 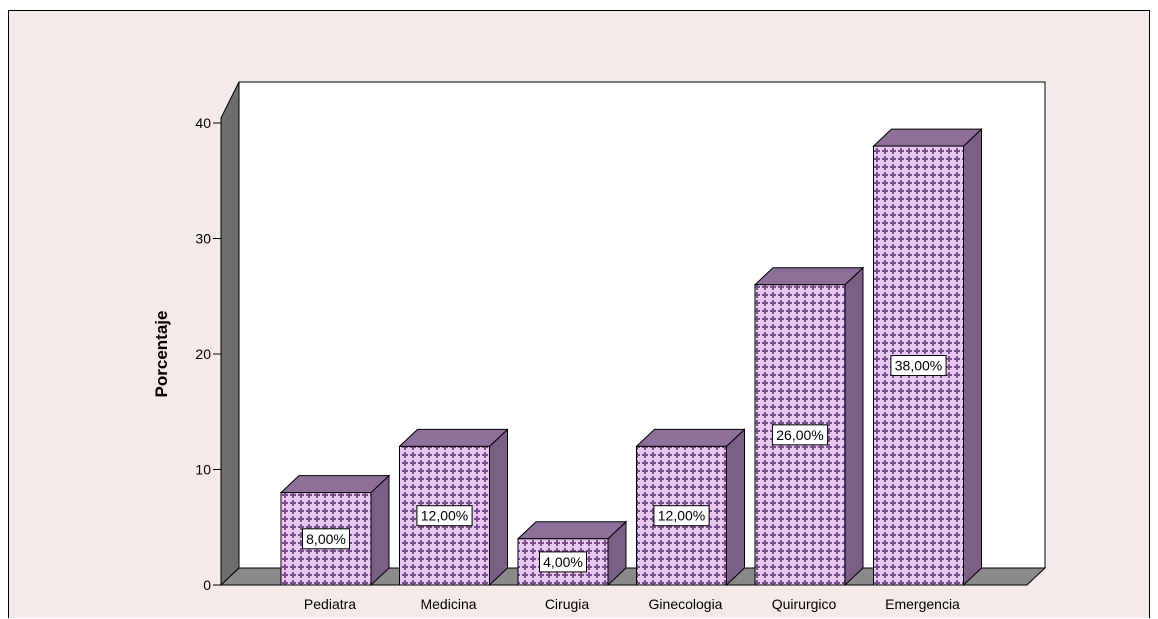 I want to click on data-label: 8,00%, so click(x=326, y=539).